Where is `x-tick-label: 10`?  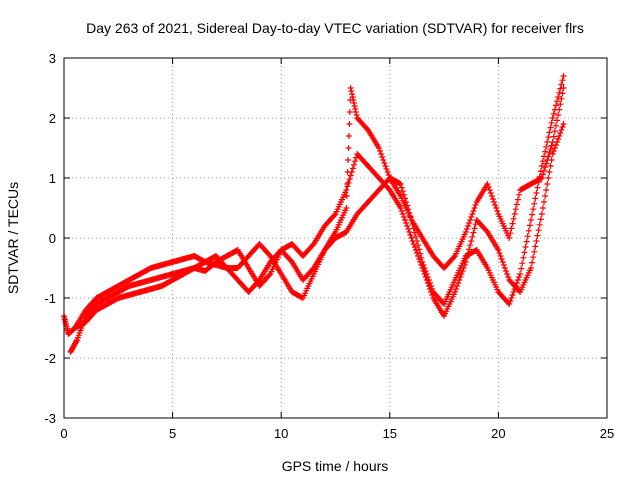 x-tick-label: 10 is located at coordinates (281, 433).